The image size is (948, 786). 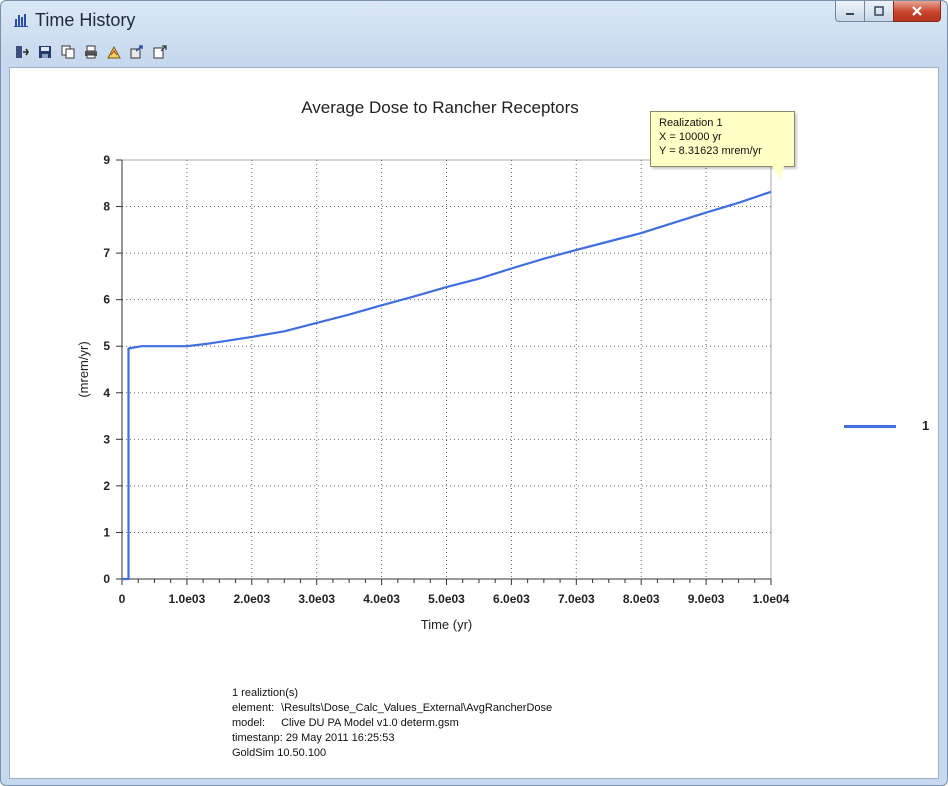 I want to click on toolbar, so click(x=474, y=52).